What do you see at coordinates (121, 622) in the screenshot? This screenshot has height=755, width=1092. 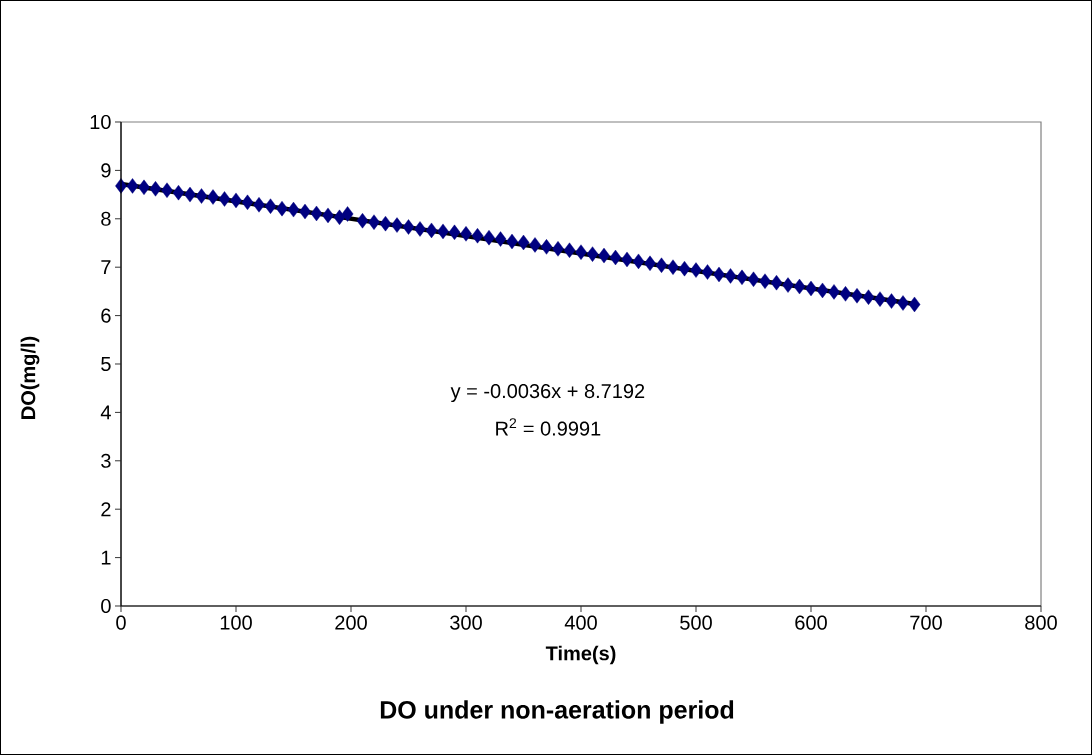 I see `x-tick-label: 0` at bounding box center [121, 622].